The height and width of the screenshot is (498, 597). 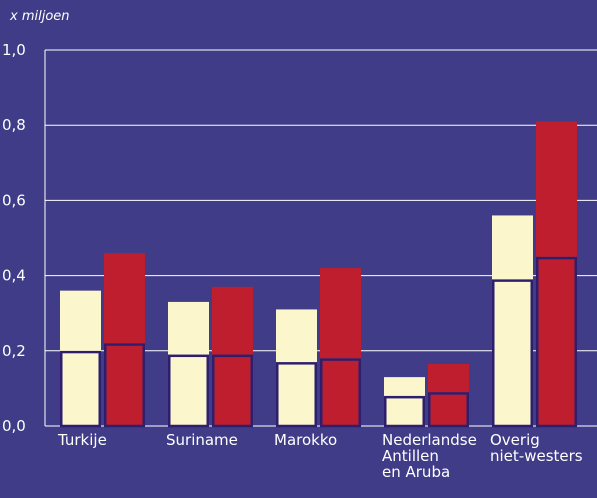 What do you see at coordinates (14, 200) in the screenshot?
I see `y-tick-label: 0,6` at bounding box center [14, 200].